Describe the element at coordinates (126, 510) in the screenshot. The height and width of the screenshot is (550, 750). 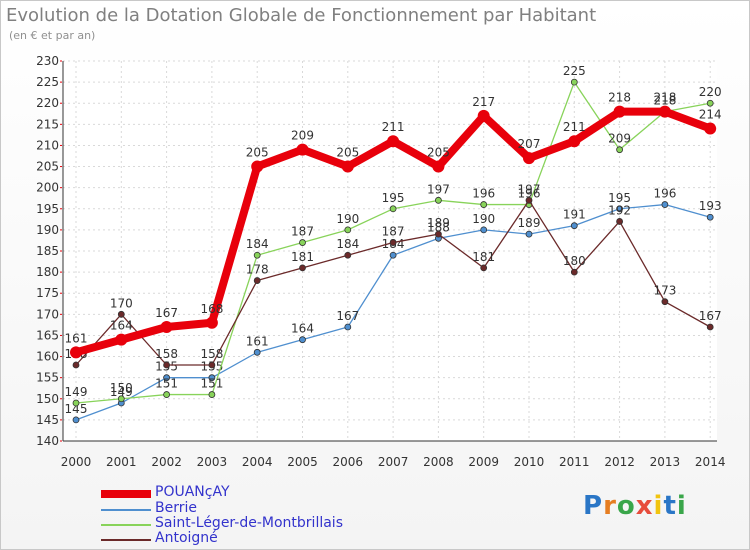
I see `legend-swatch-berrie` at that location.